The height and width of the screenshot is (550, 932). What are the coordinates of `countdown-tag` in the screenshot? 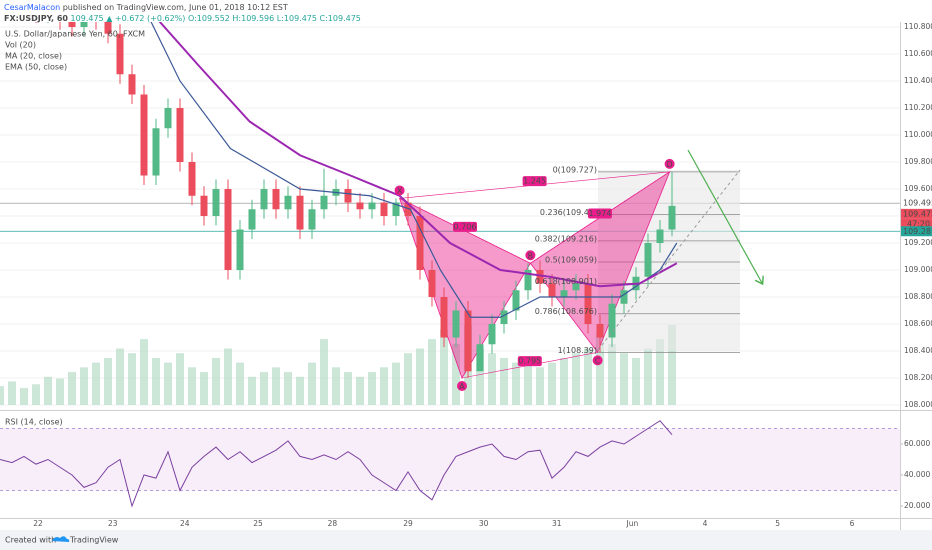 It's located at (916, 223).